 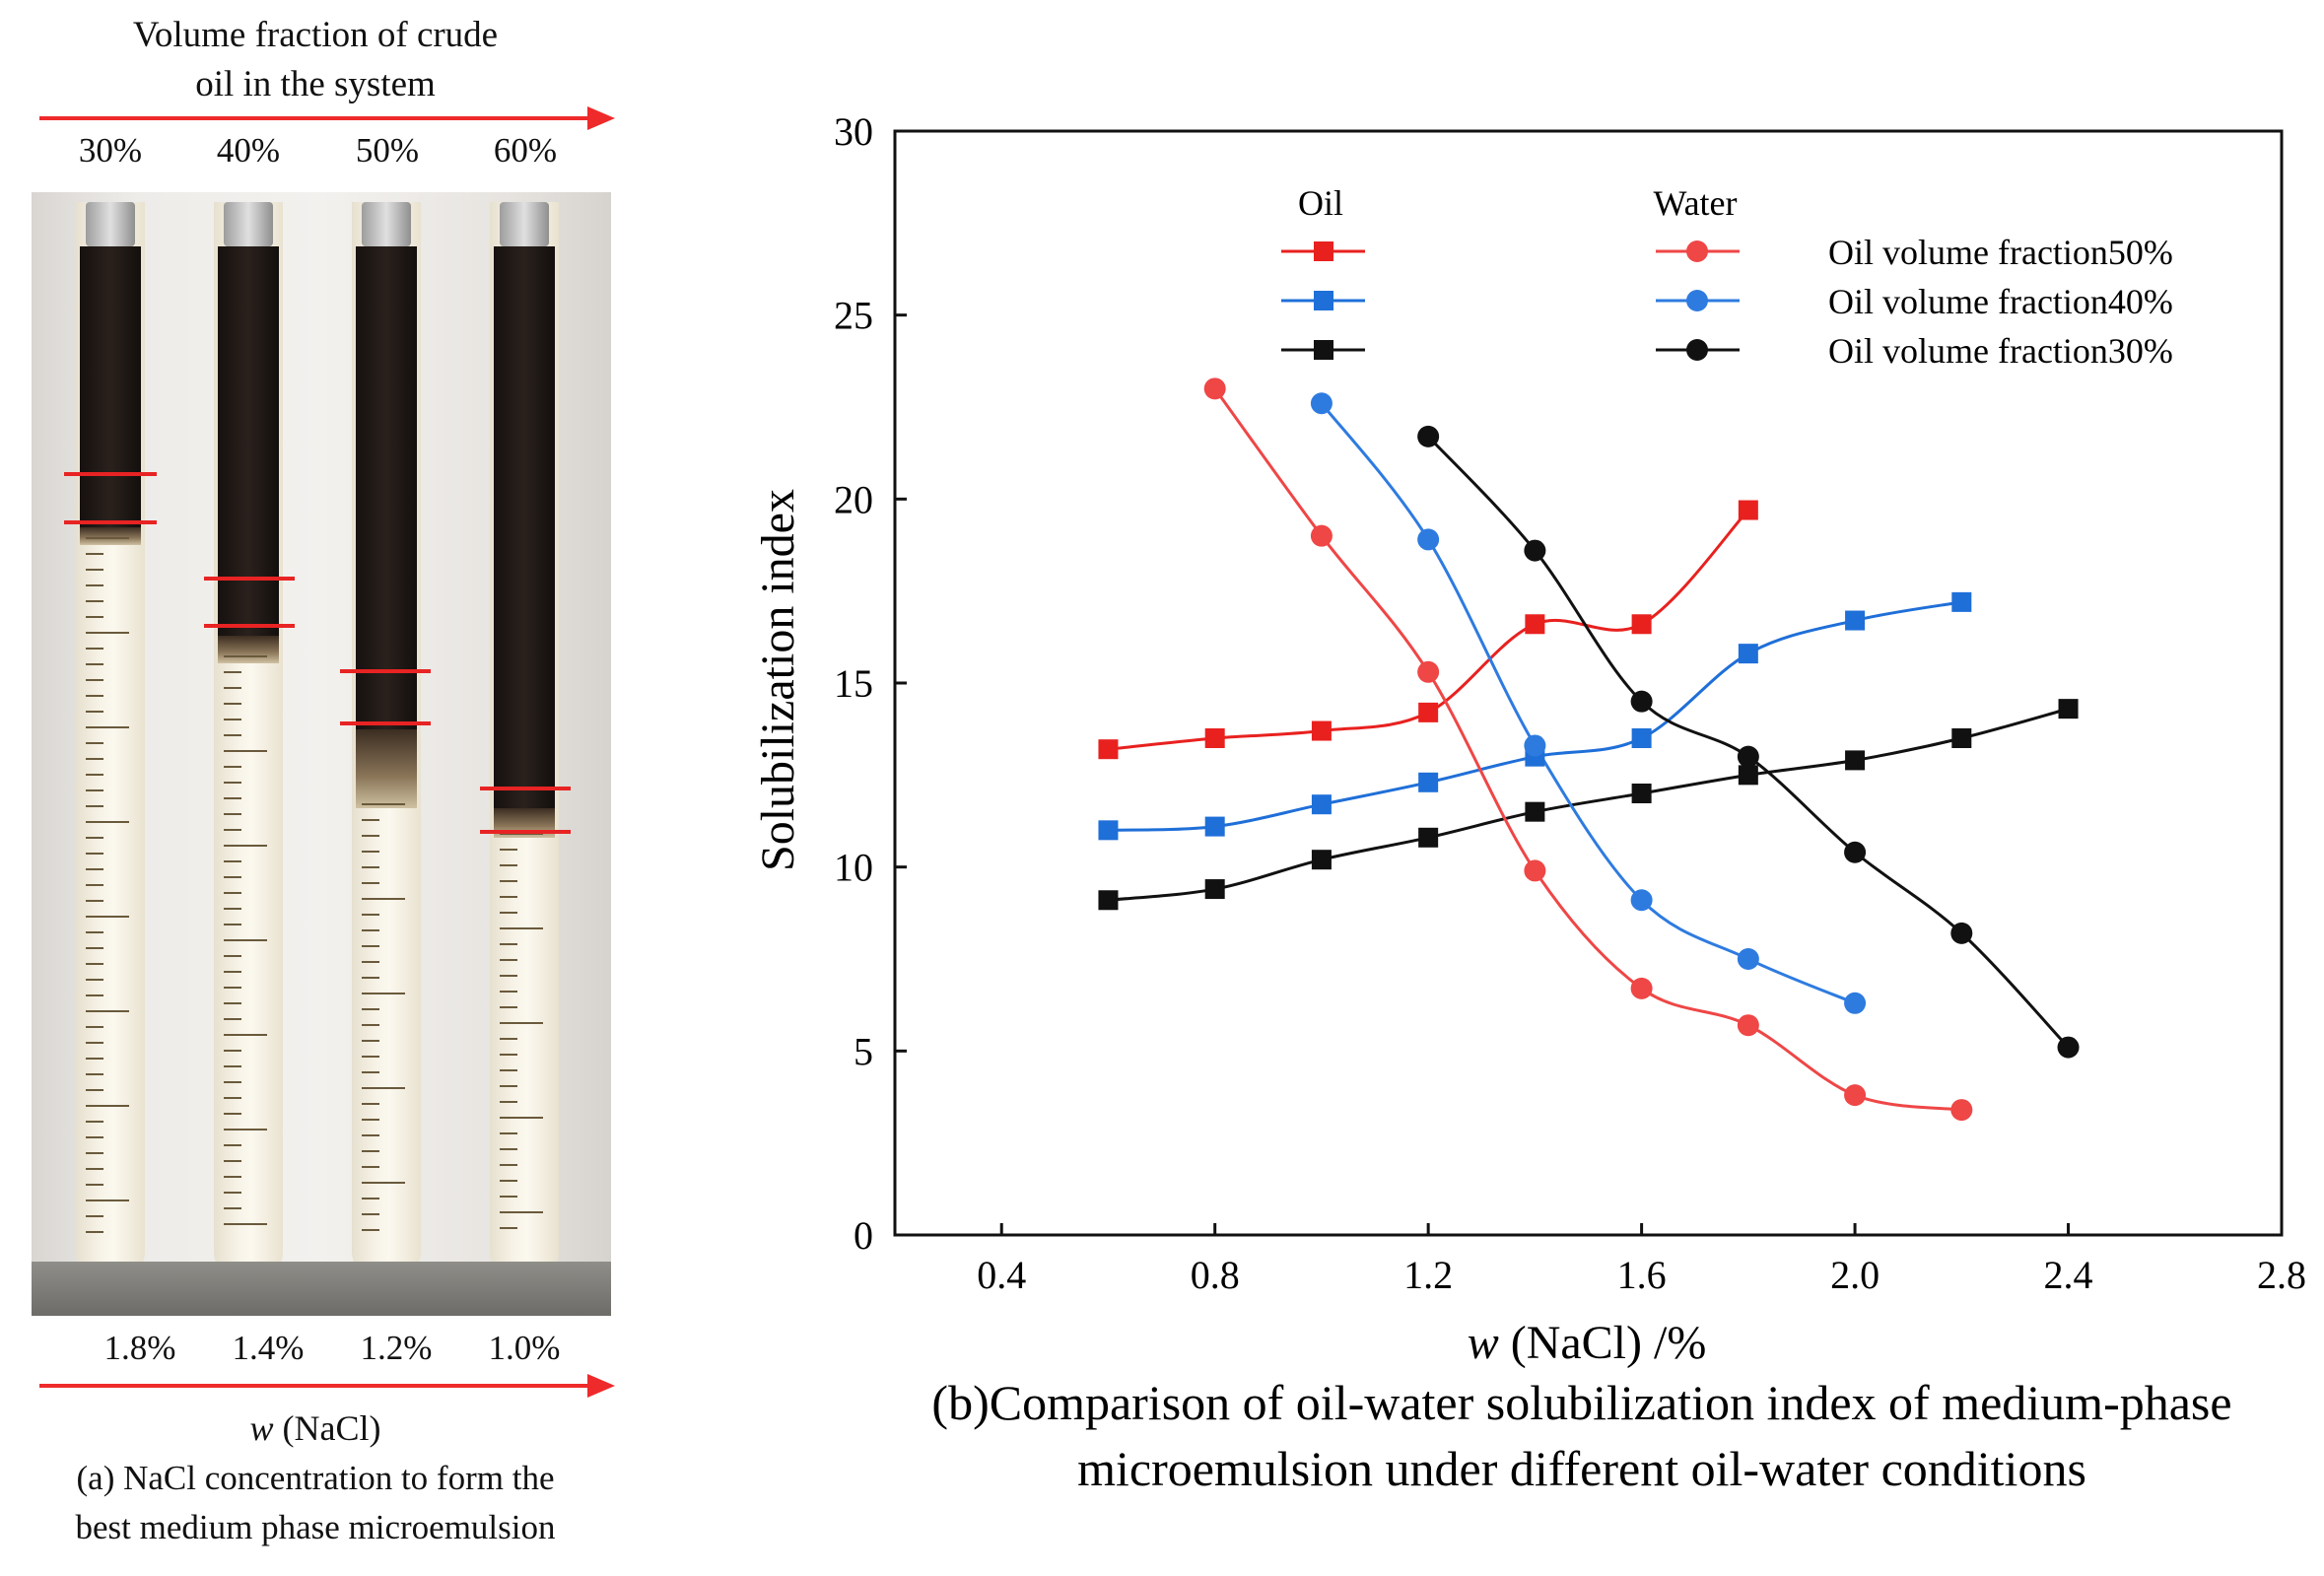 What do you see at coordinates (1855, 1275) in the screenshot?
I see `x-tick-label: 2.0` at bounding box center [1855, 1275].